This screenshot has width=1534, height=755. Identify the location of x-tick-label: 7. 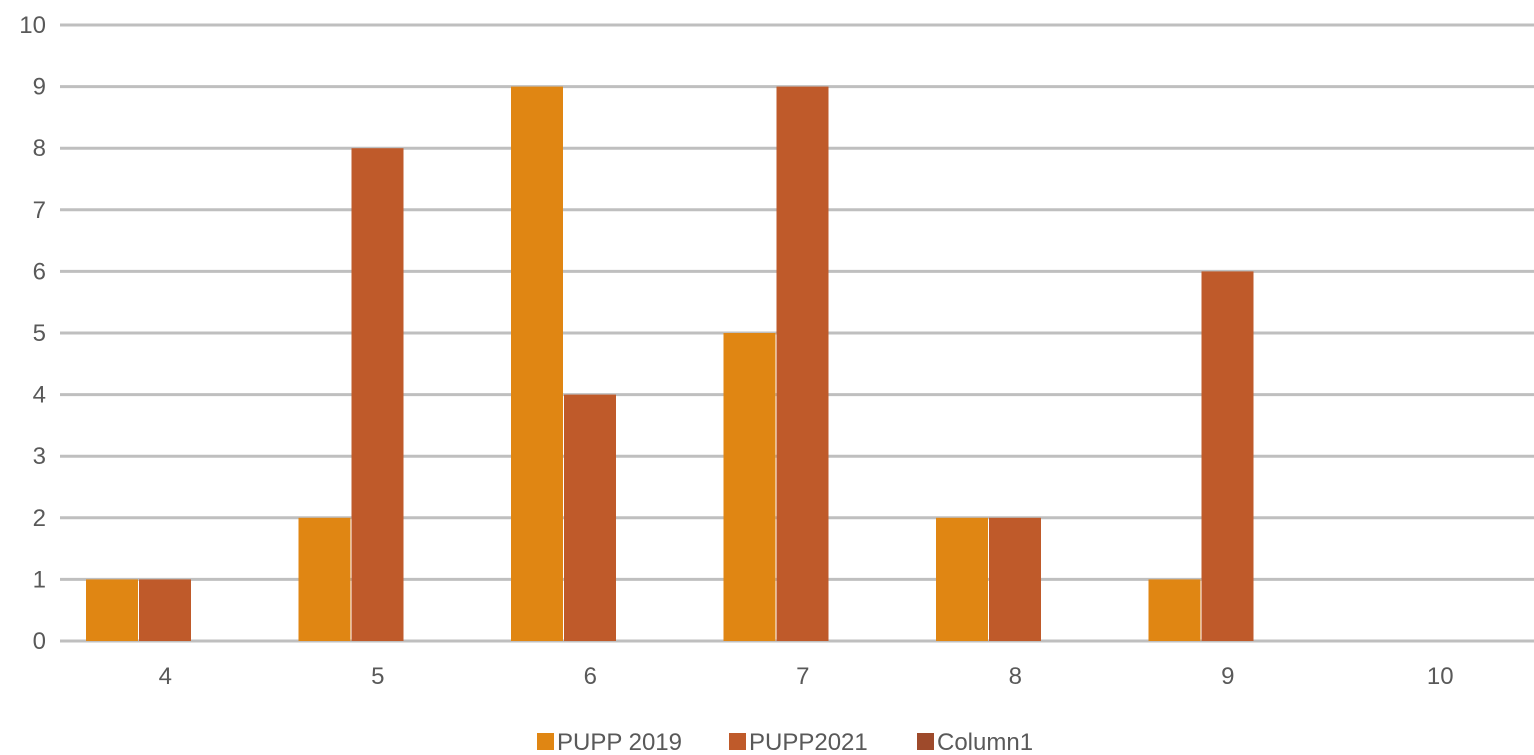
(802, 676).